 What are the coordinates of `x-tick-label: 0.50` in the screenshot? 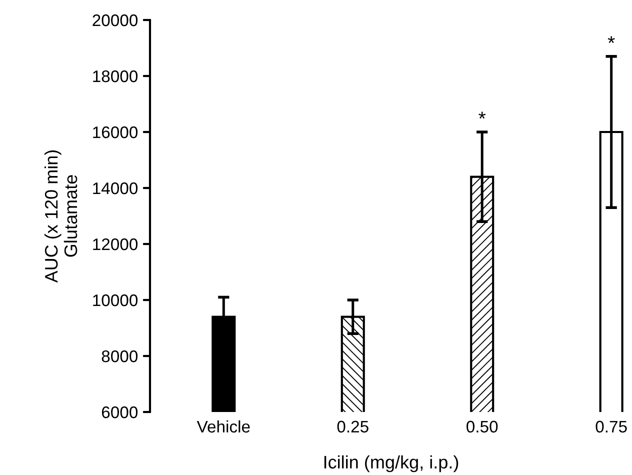 It's located at (482, 426).